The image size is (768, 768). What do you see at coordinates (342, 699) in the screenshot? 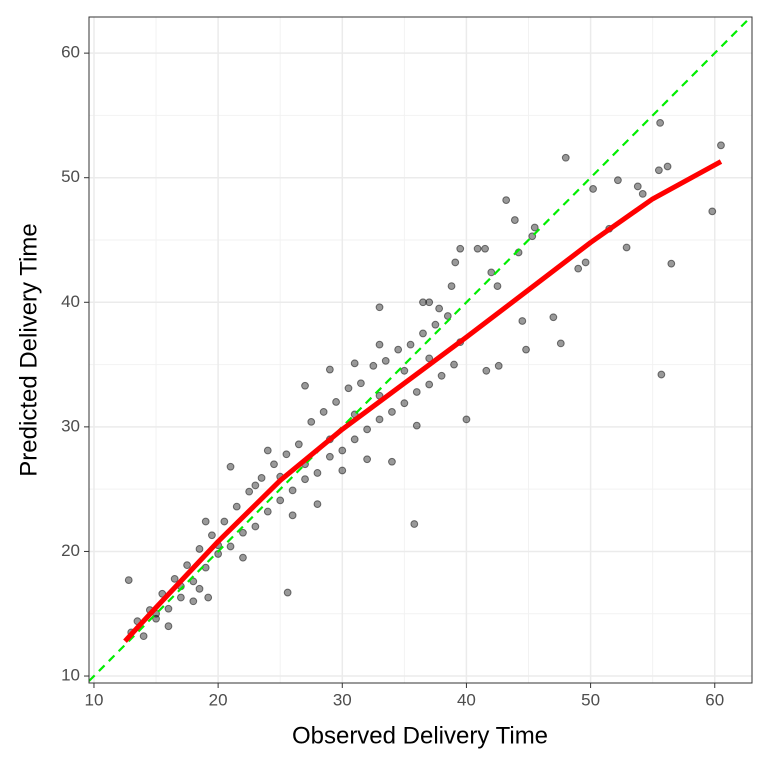
I see `x-tick-label: 30` at bounding box center [342, 699].